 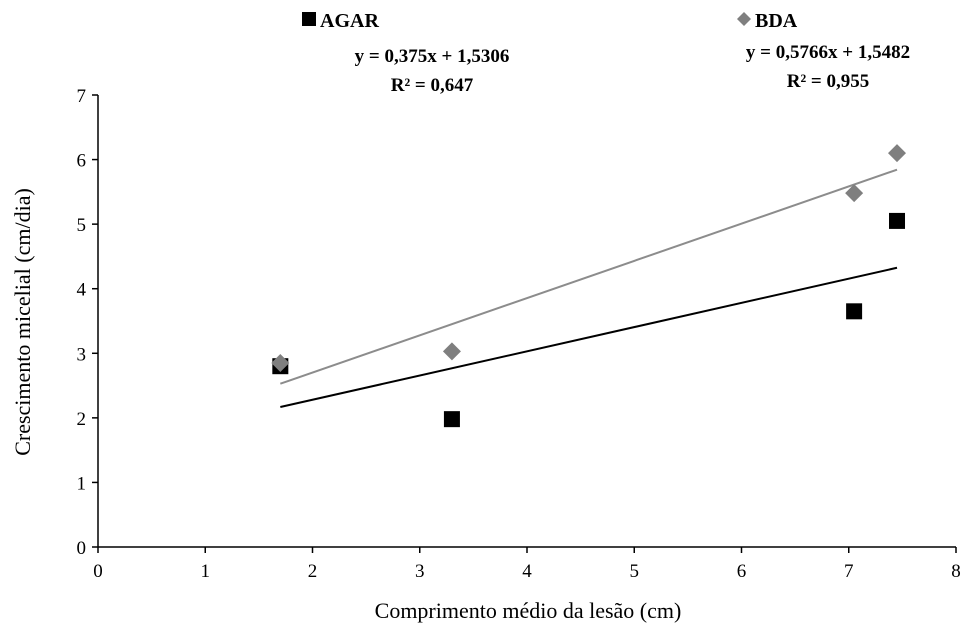 I want to click on y-tick-label: 2, so click(x=82, y=419).